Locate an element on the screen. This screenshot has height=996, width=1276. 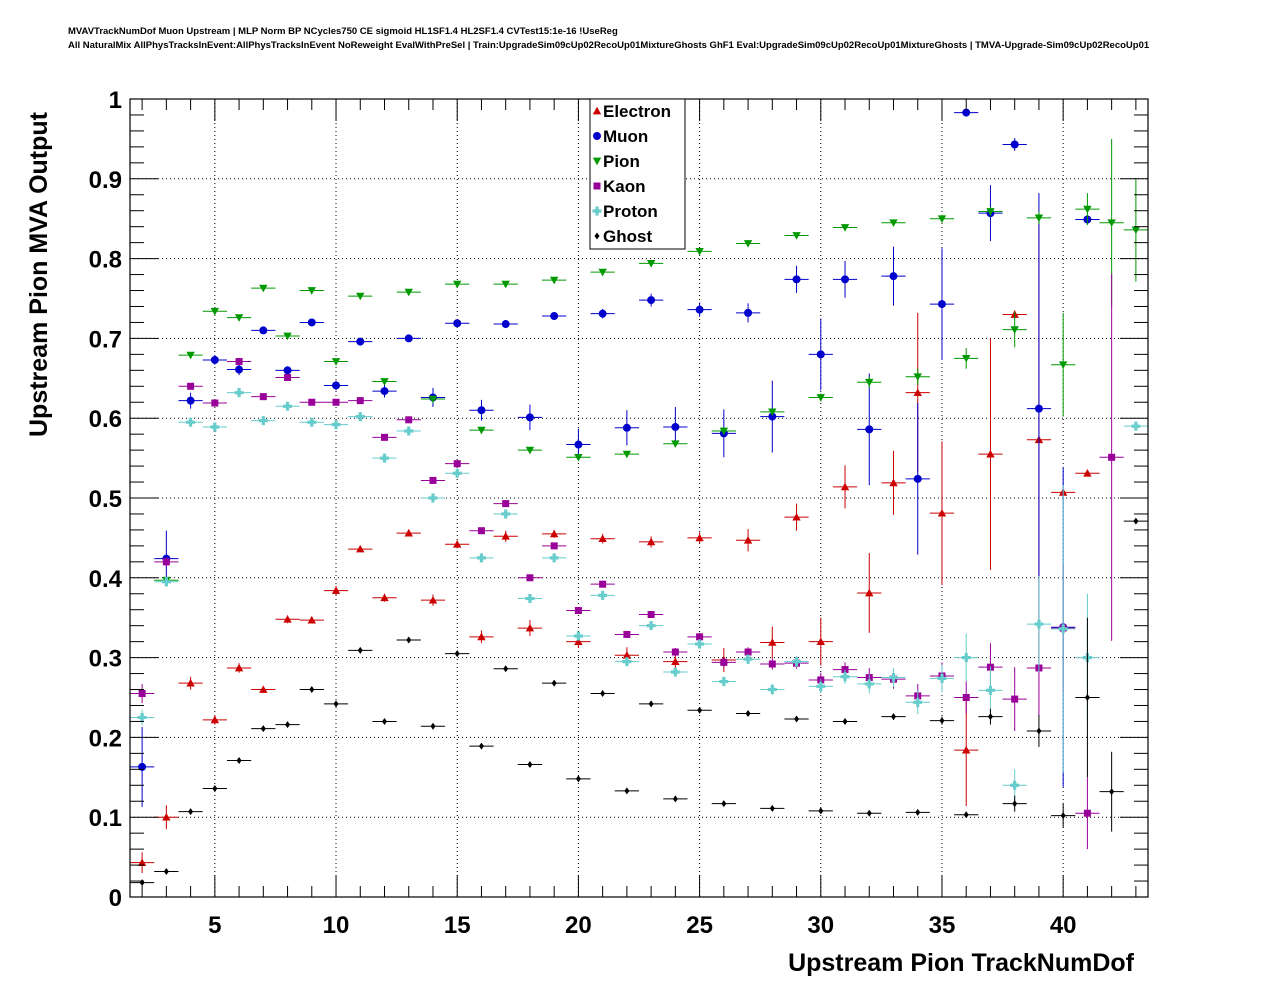
legend-marker-electron is located at coordinates (597, 110).